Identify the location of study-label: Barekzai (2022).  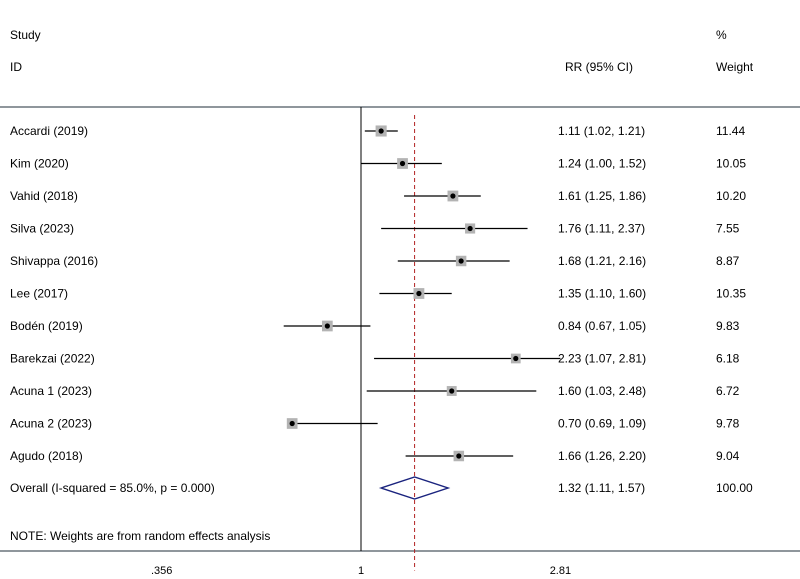
(52, 359).